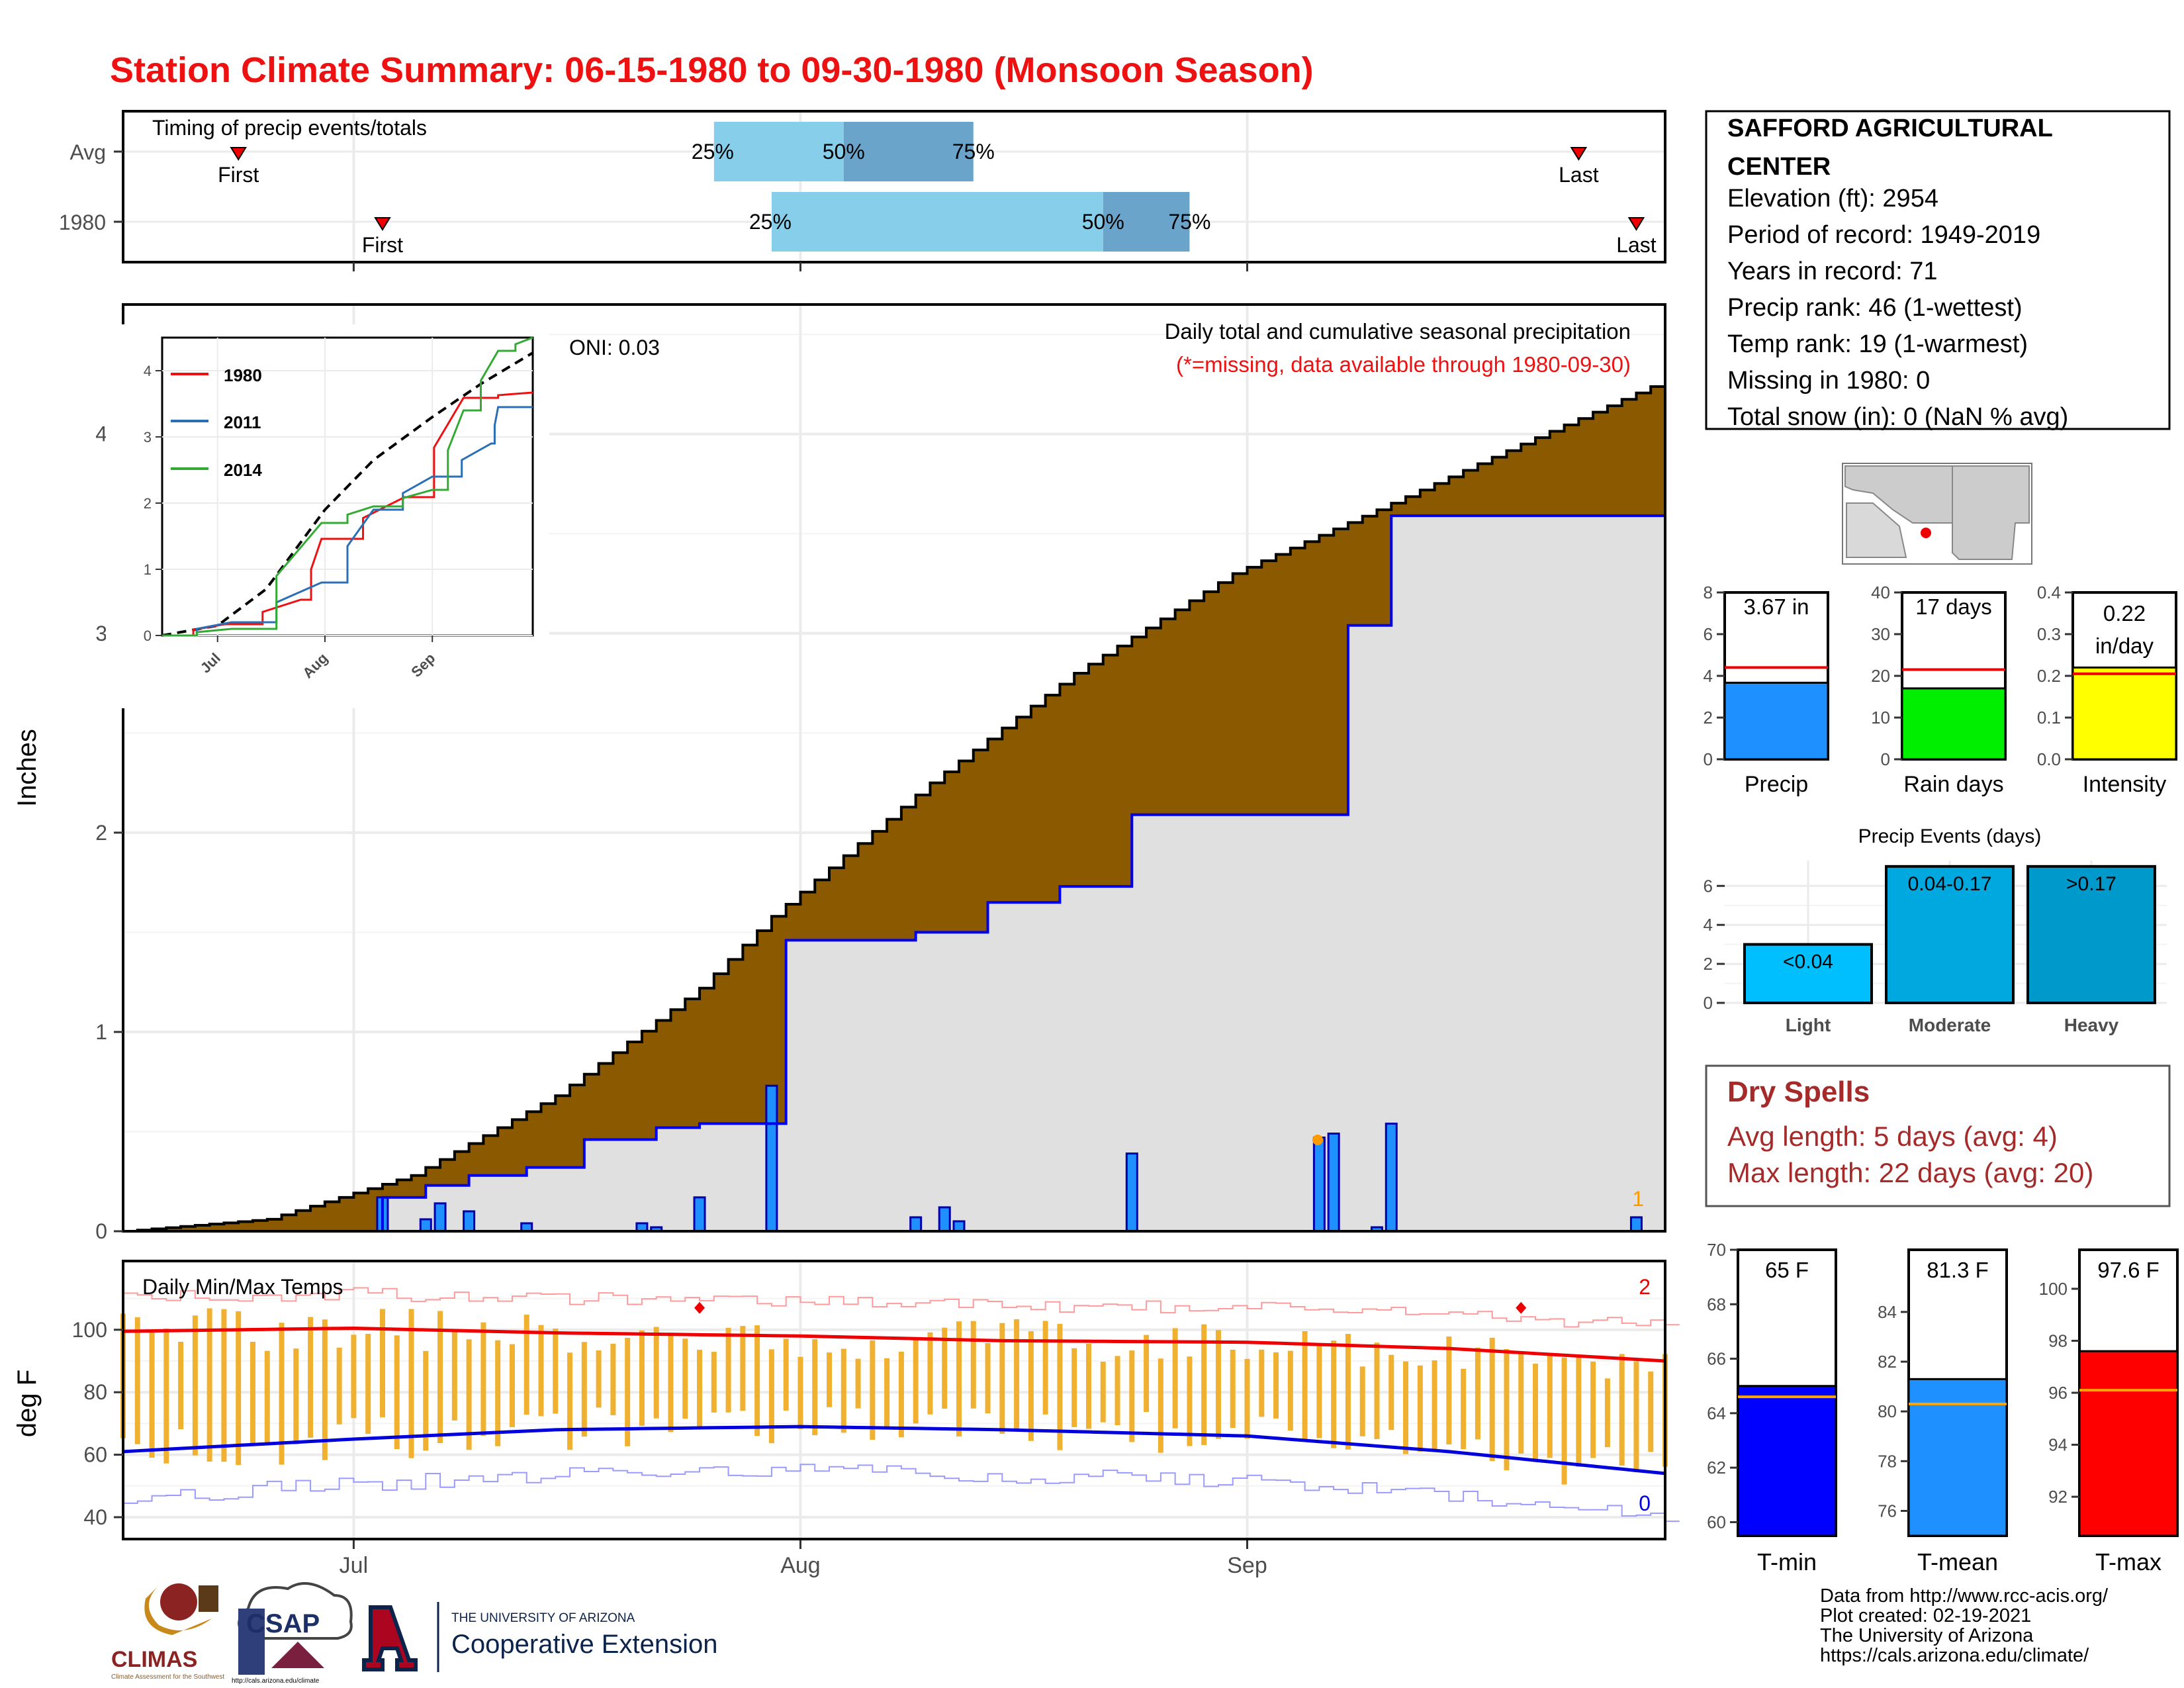 The image size is (2184, 1688). What do you see at coordinates (239, 175) in the screenshot?
I see `first-marker-label: First` at bounding box center [239, 175].